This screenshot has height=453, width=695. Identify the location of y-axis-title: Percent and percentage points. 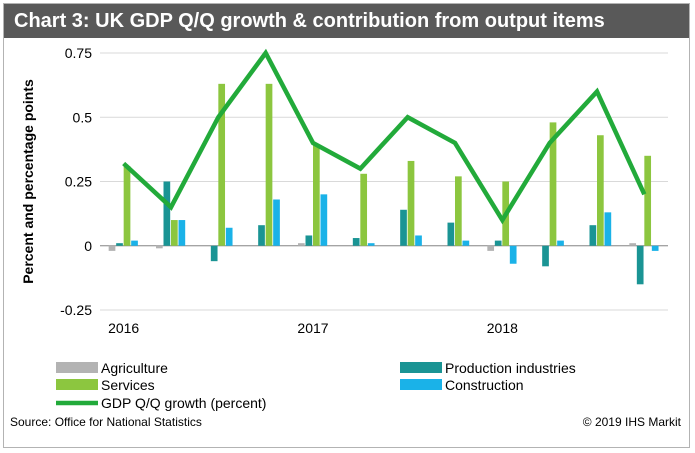
(28, 181).